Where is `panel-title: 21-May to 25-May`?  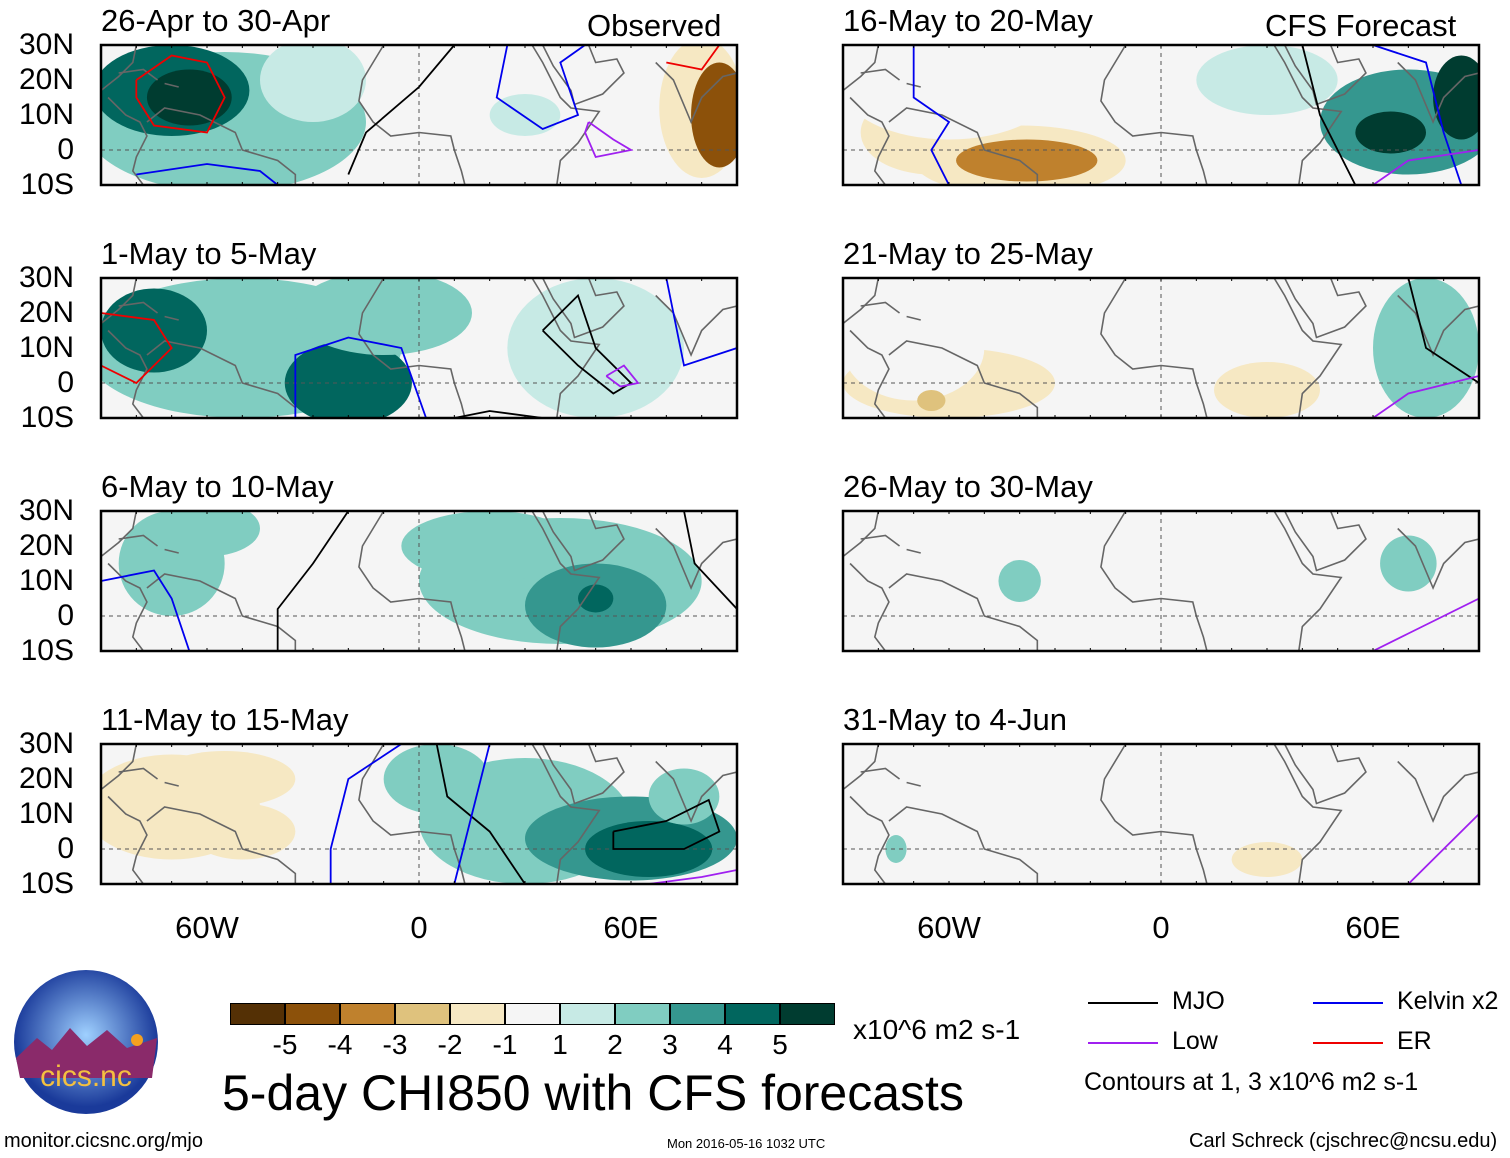 panel-title: 21-May to 25-May is located at coordinates (968, 253).